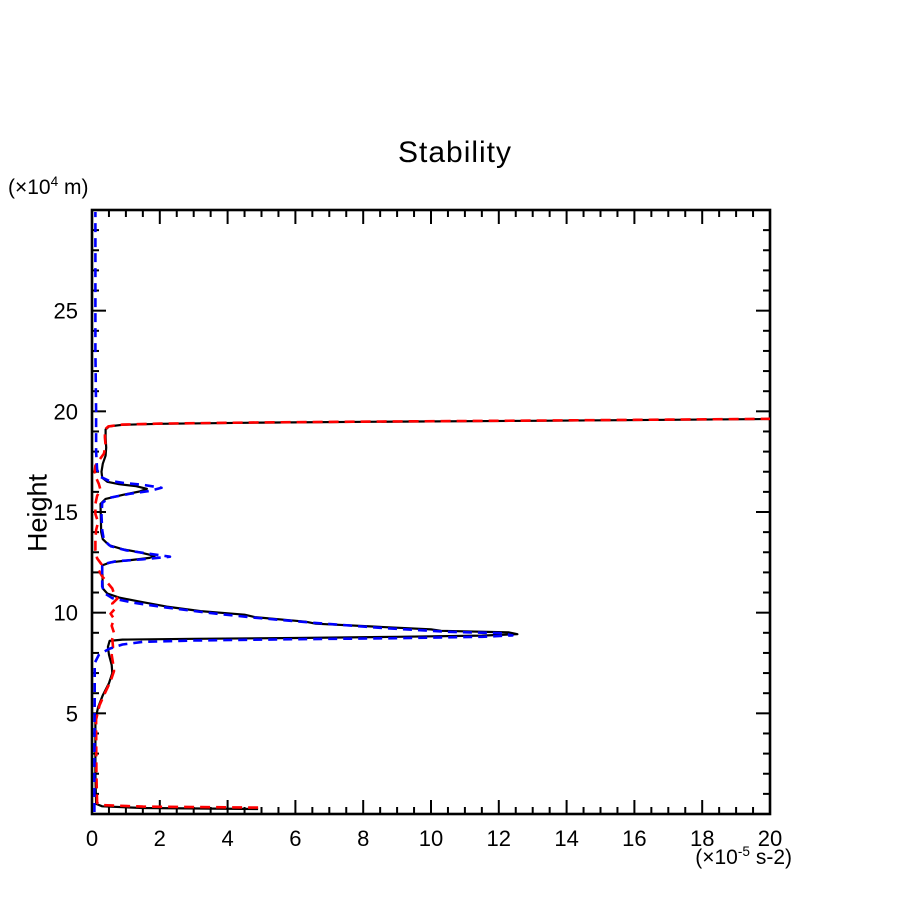 This screenshot has width=904, height=904. Describe the element at coordinates (431, 838) in the screenshot. I see `x-tick-label: 10` at that location.